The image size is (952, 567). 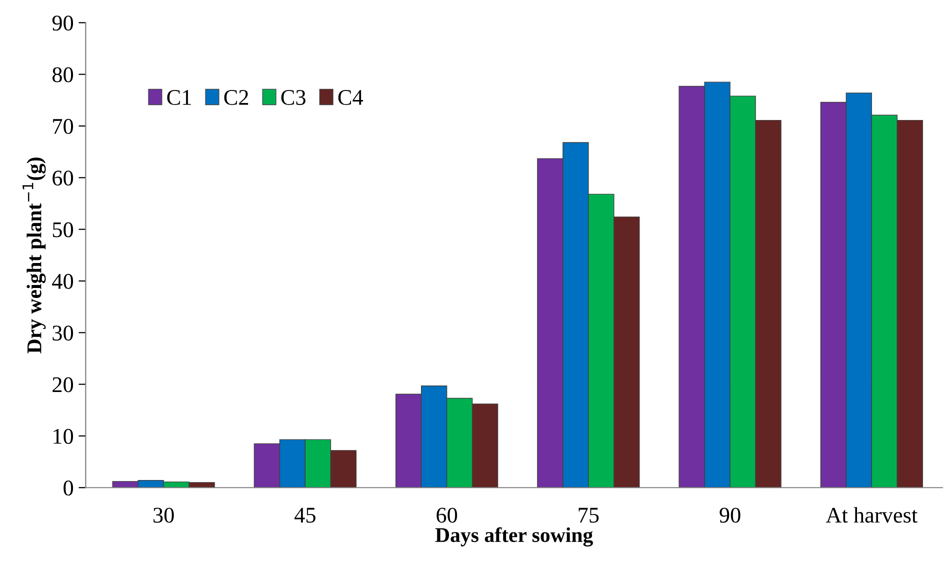 I want to click on y-tick-label: 90, so click(x=63, y=23).